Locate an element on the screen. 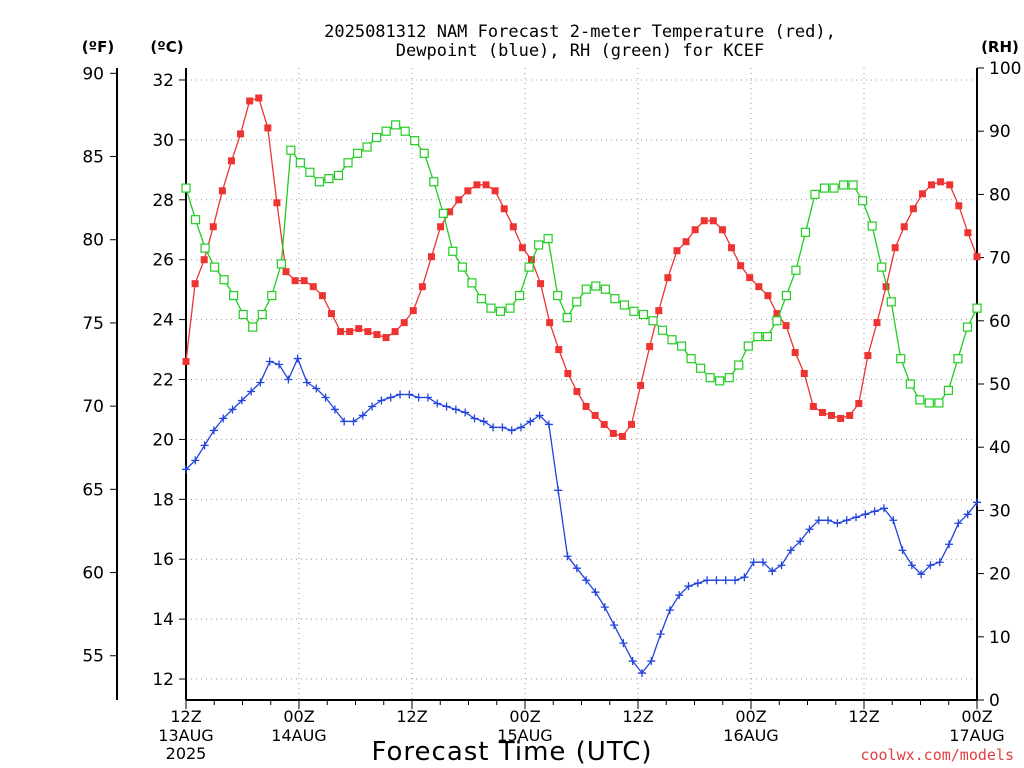 The height and width of the screenshot is (768, 1024). x-axis-label: Forecast Time (UTC) is located at coordinates (511, 752).